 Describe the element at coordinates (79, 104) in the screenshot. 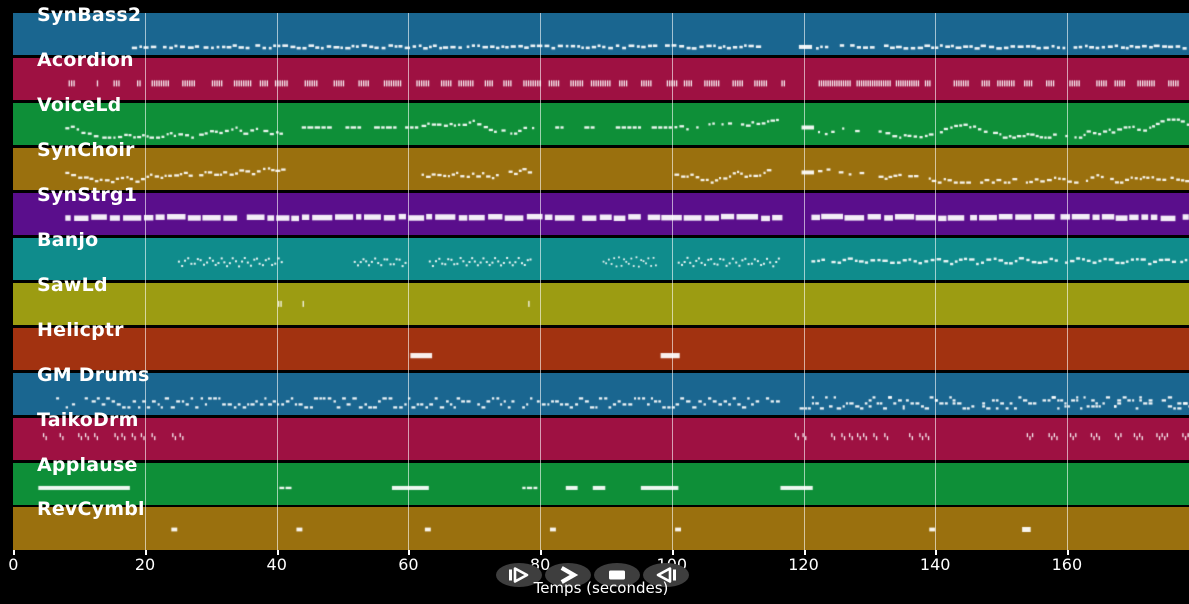

I see `track-label: VoiceLd` at that location.